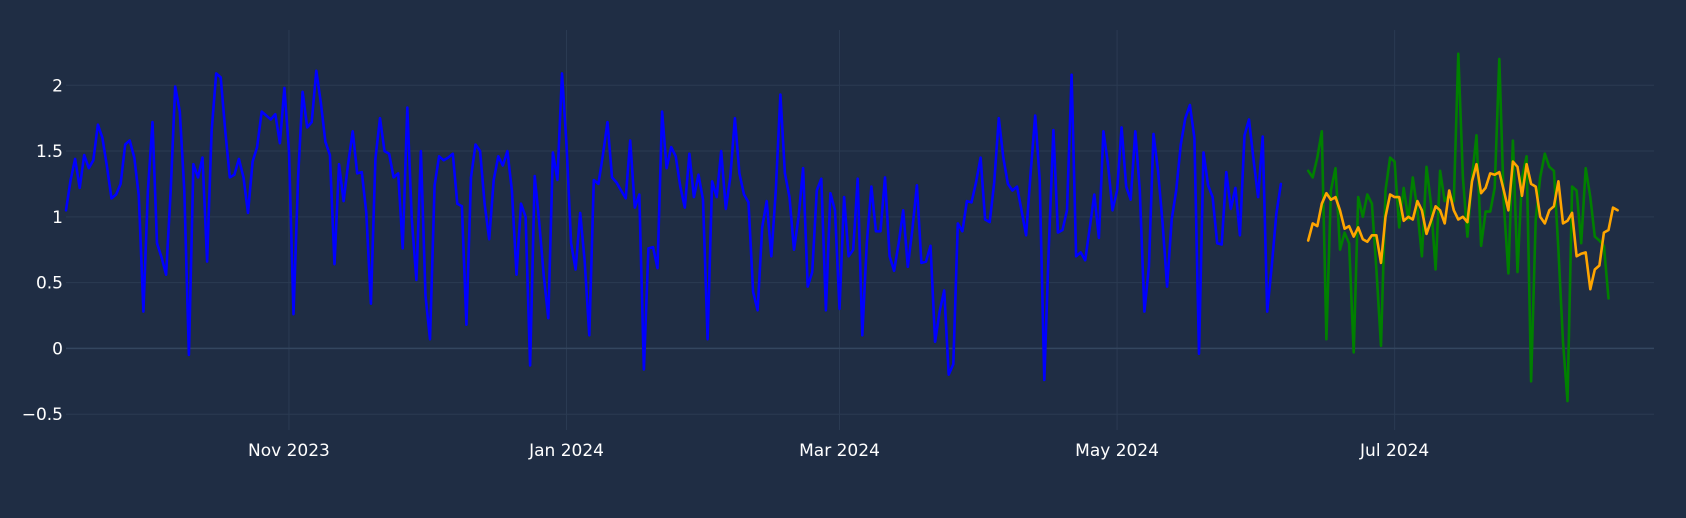 The width and height of the screenshot is (1686, 518). I want to click on y-tick-label: −0.5, so click(42, 415).